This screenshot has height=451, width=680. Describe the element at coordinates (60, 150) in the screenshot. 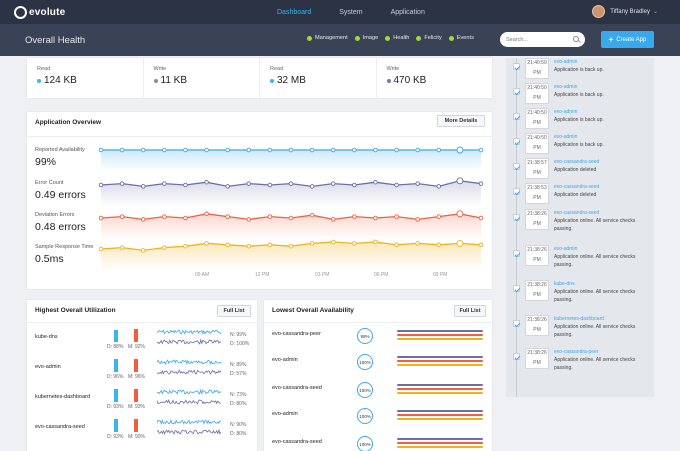

I see `metric-label: Reported Availability` at that location.